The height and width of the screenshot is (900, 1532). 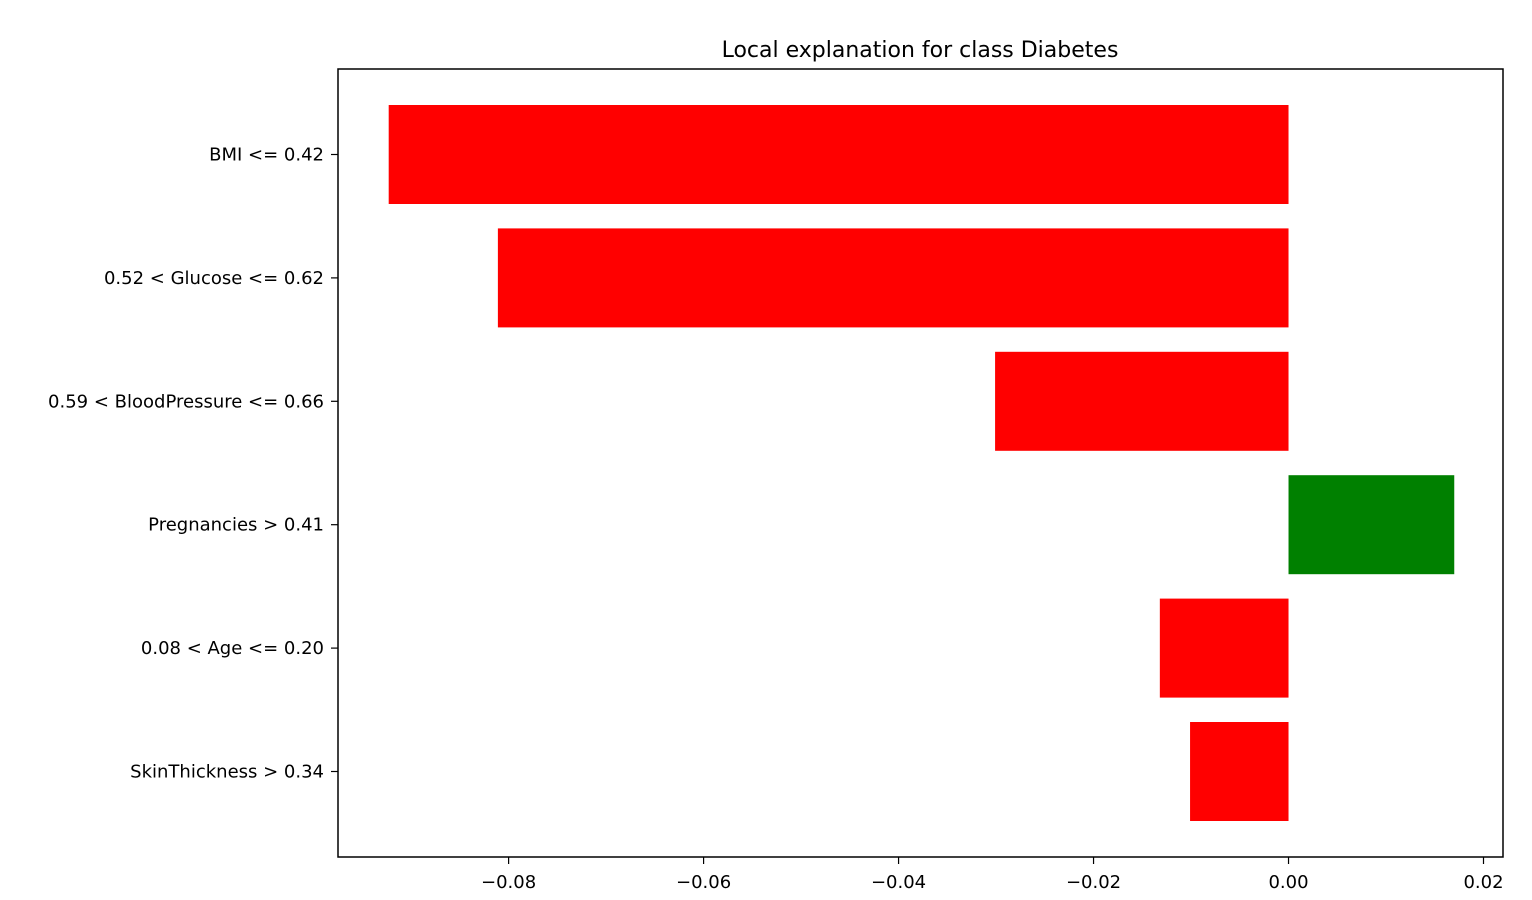 I want to click on y-tick-label: 0.08 < Age <= 0.20, so click(x=232, y=648).